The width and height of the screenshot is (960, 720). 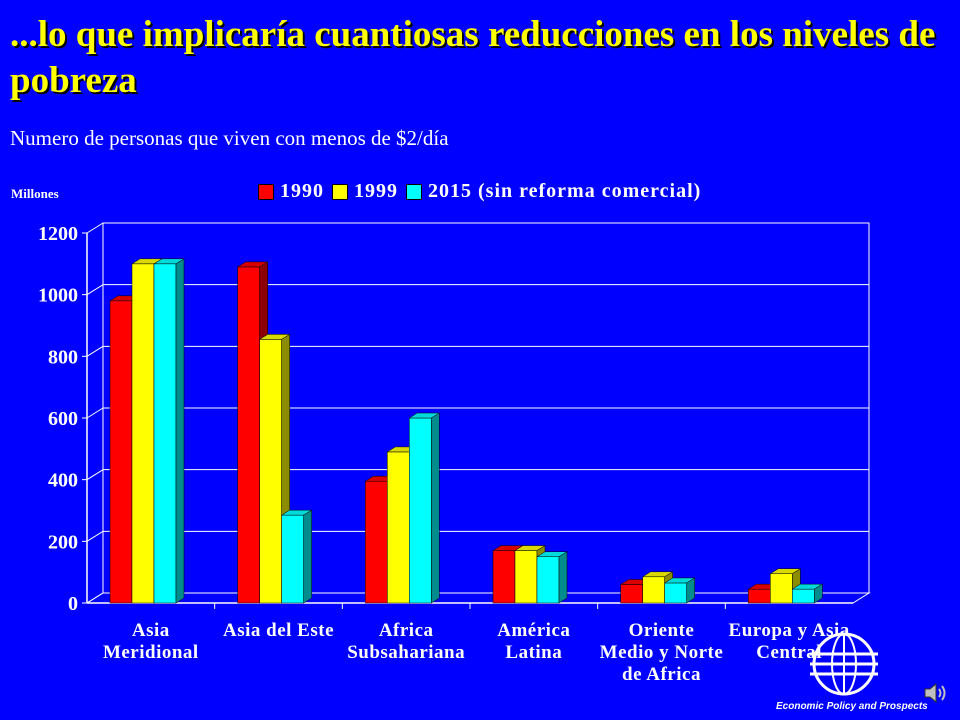 What do you see at coordinates (376, 191) in the screenshot?
I see `legend-label-1999: 1999` at bounding box center [376, 191].